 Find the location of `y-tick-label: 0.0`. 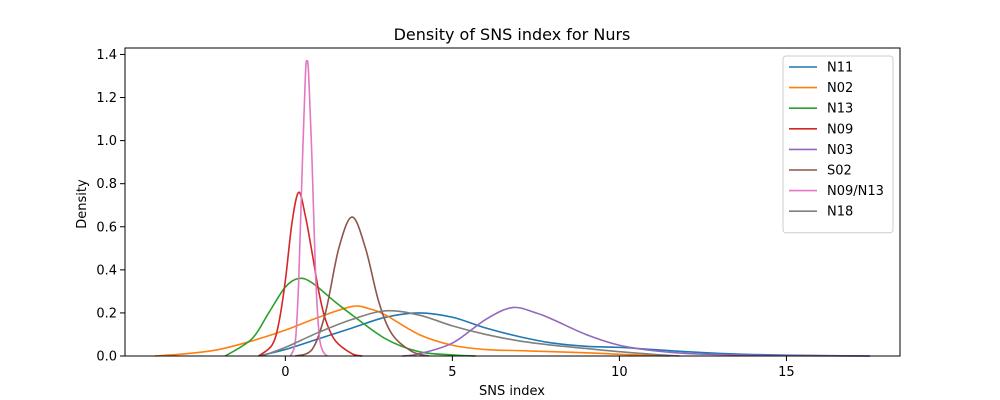

y-tick-label: 0.0 is located at coordinates (106, 357).